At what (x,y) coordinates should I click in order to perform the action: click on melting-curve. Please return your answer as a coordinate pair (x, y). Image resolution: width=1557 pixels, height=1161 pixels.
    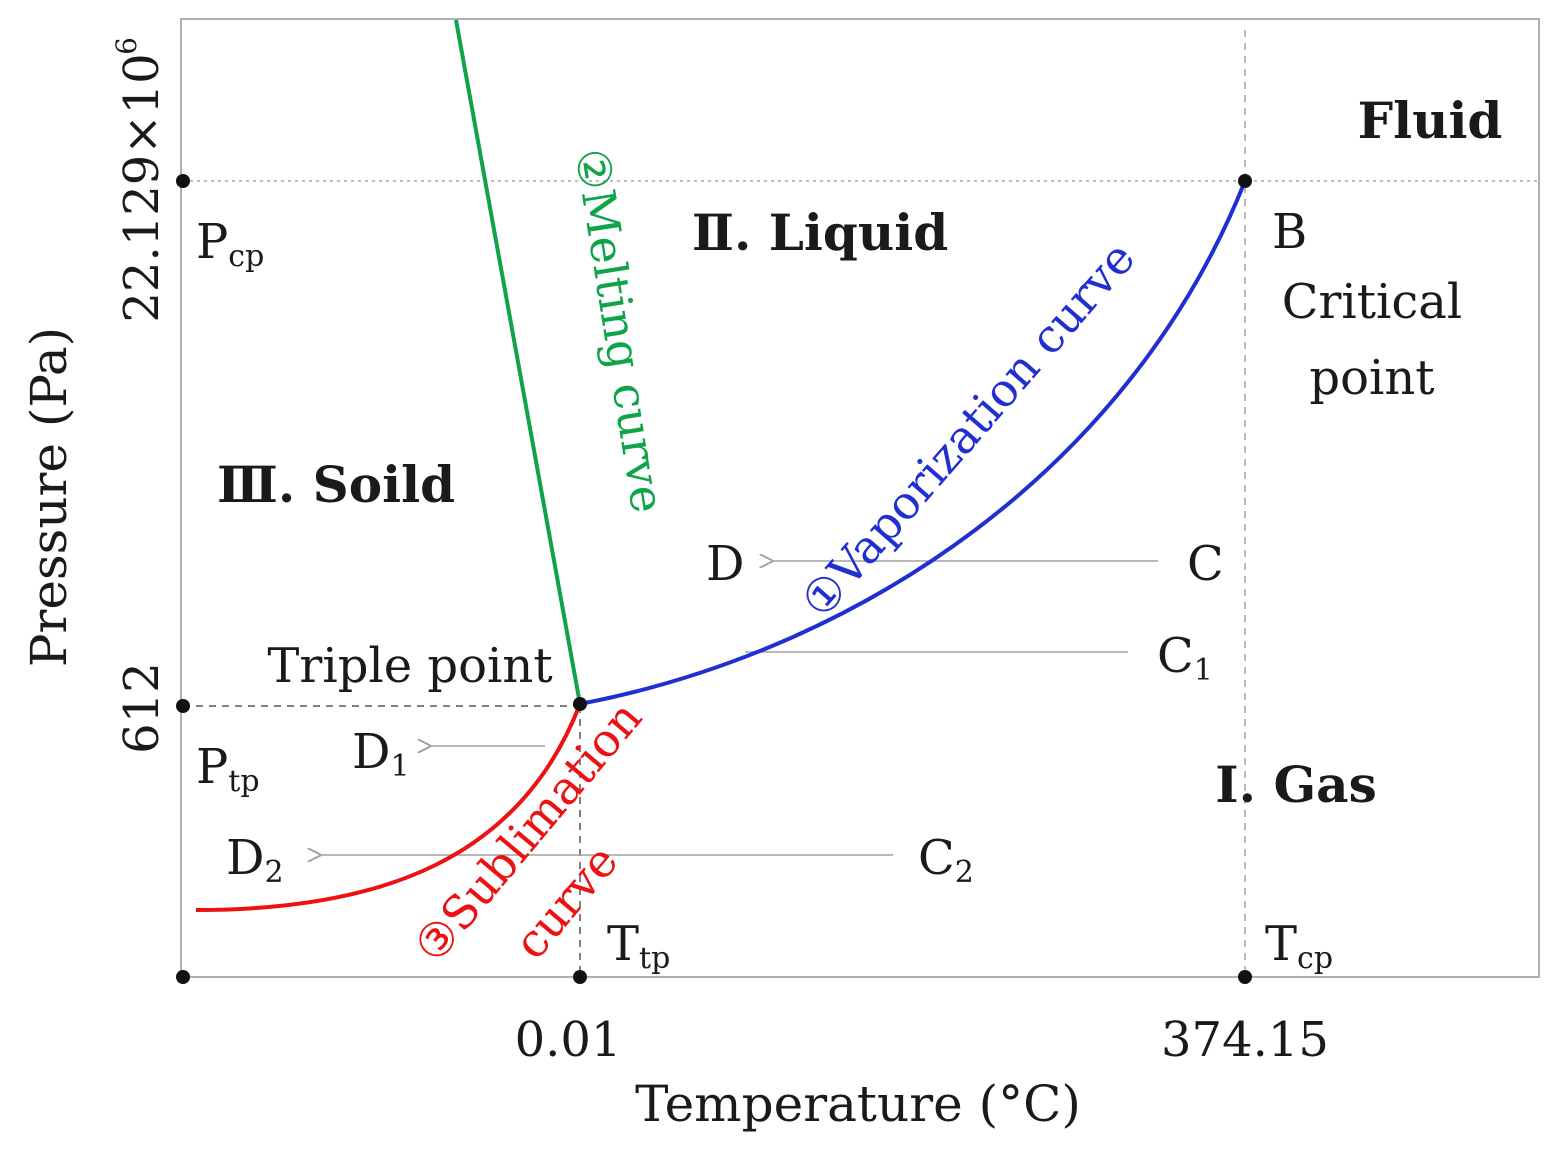
    Looking at the image, I should click on (518, 362).